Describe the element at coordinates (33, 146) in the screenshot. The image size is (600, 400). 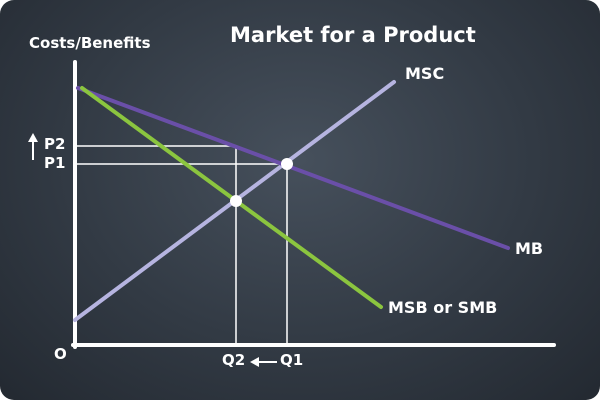
I see `price-up-arrow-icon` at that location.